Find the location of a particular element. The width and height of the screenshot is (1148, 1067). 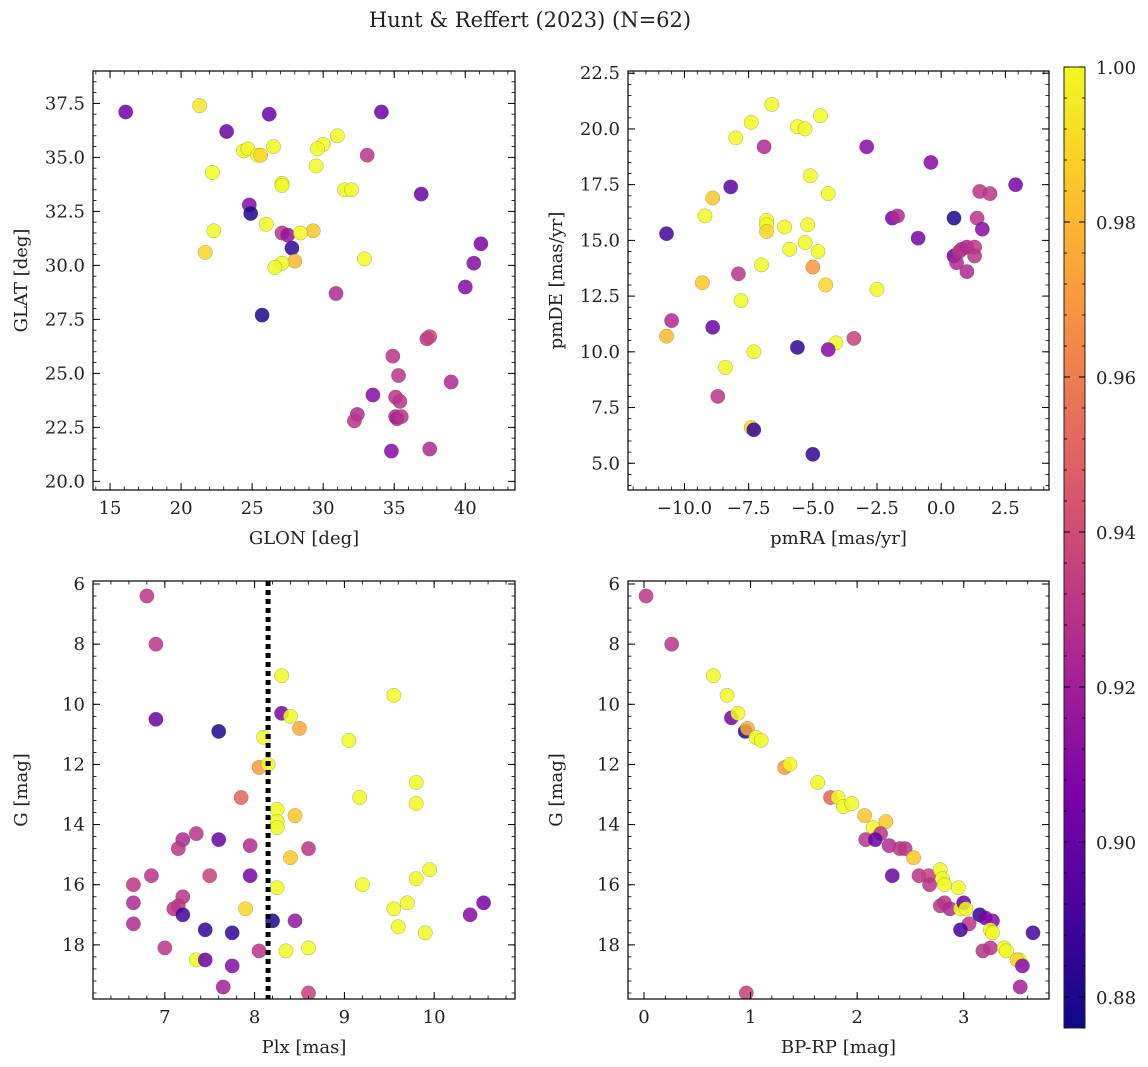

figure-title: Hunt & Reffert (2023) (N=62) is located at coordinates (530, 20).